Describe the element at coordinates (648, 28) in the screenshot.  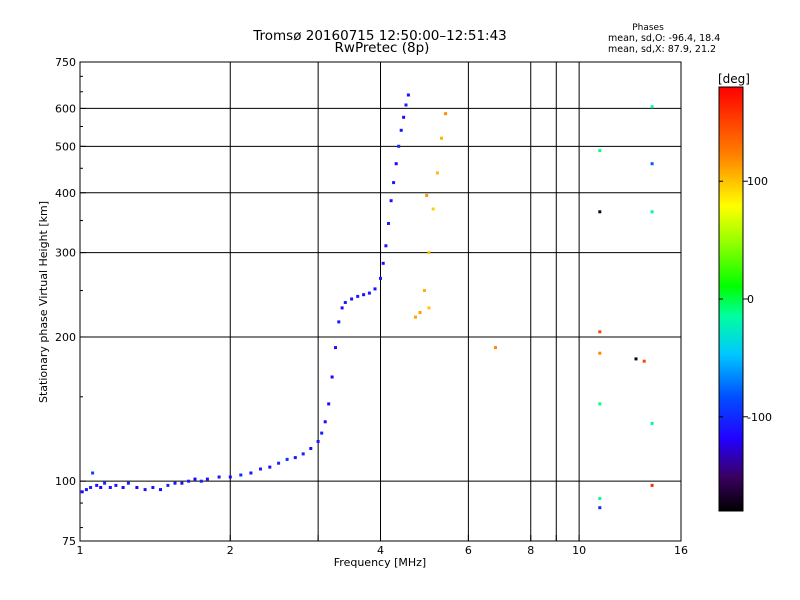
I see `phase-stats-heading: Phases` at that location.